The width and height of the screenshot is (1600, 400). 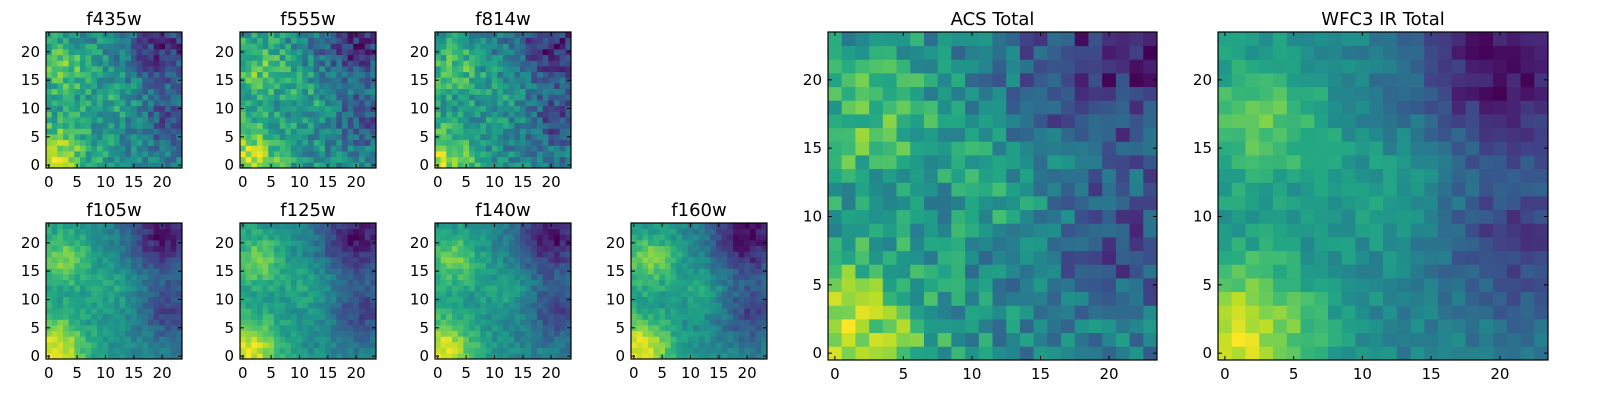 What do you see at coordinates (419, 300) in the screenshot?
I see `y-tick-label: 10` at bounding box center [419, 300].